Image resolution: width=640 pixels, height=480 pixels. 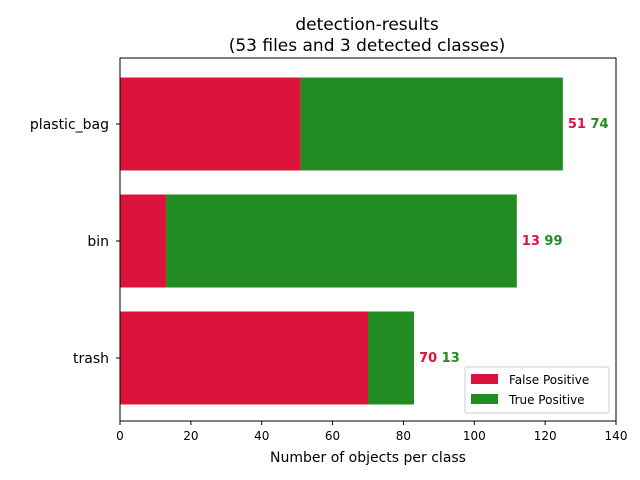 I want to click on value-trash-true-positive: 13, so click(x=448, y=358).